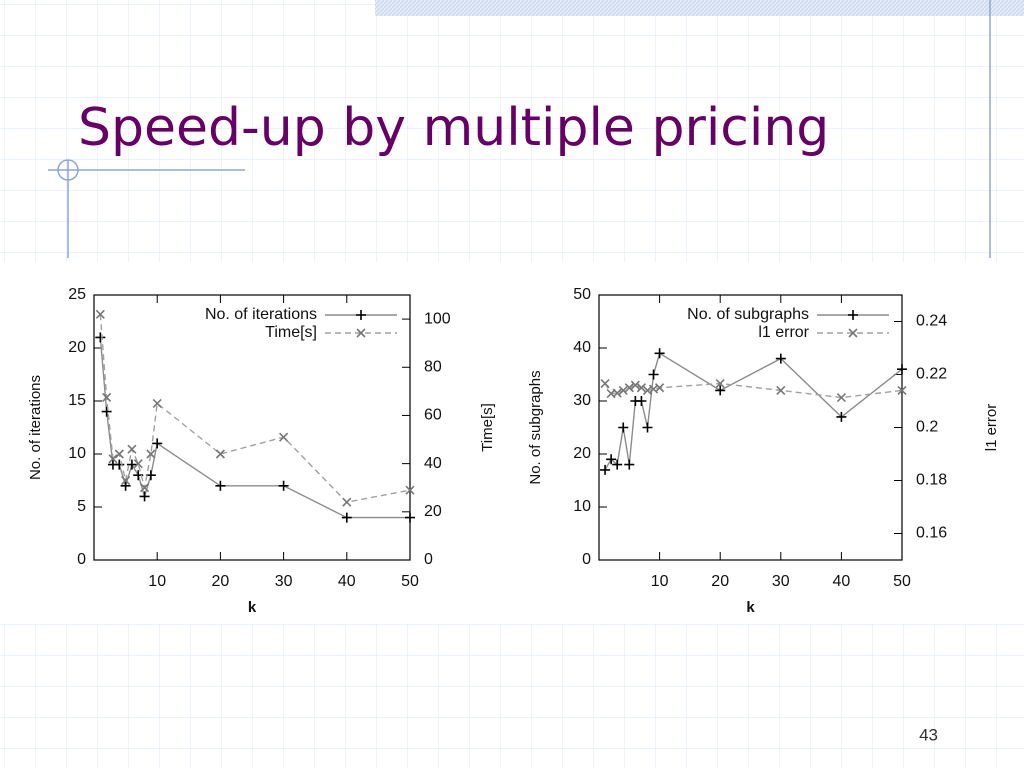 The height and width of the screenshot is (768, 1024). What do you see at coordinates (927, 427) in the screenshot?
I see `y2-tick-label: 0.2` at bounding box center [927, 427].